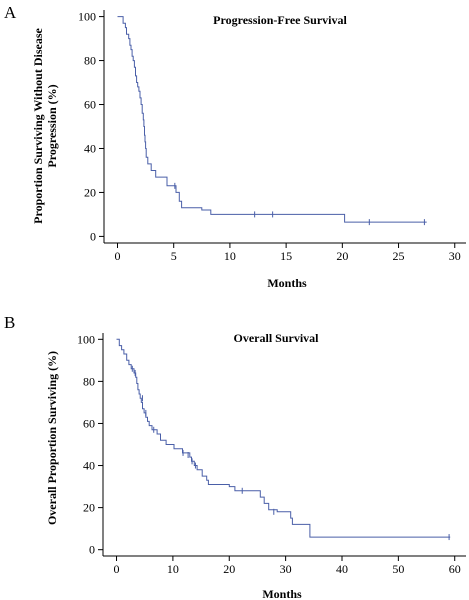 This screenshot has width=469, height=600. Describe the element at coordinates (9, 322) in the screenshot. I see `panel-label-b: B` at that location.